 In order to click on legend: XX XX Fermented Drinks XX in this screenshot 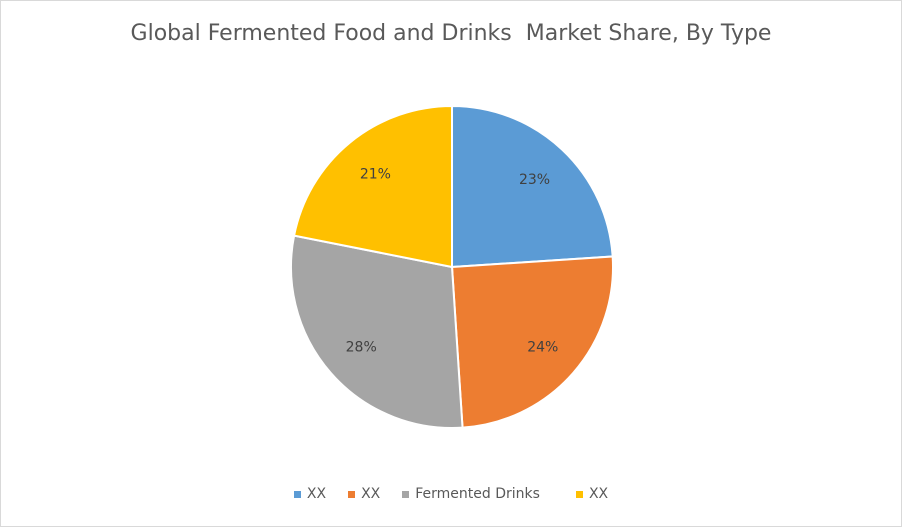, I will do `click(451, 494)`.